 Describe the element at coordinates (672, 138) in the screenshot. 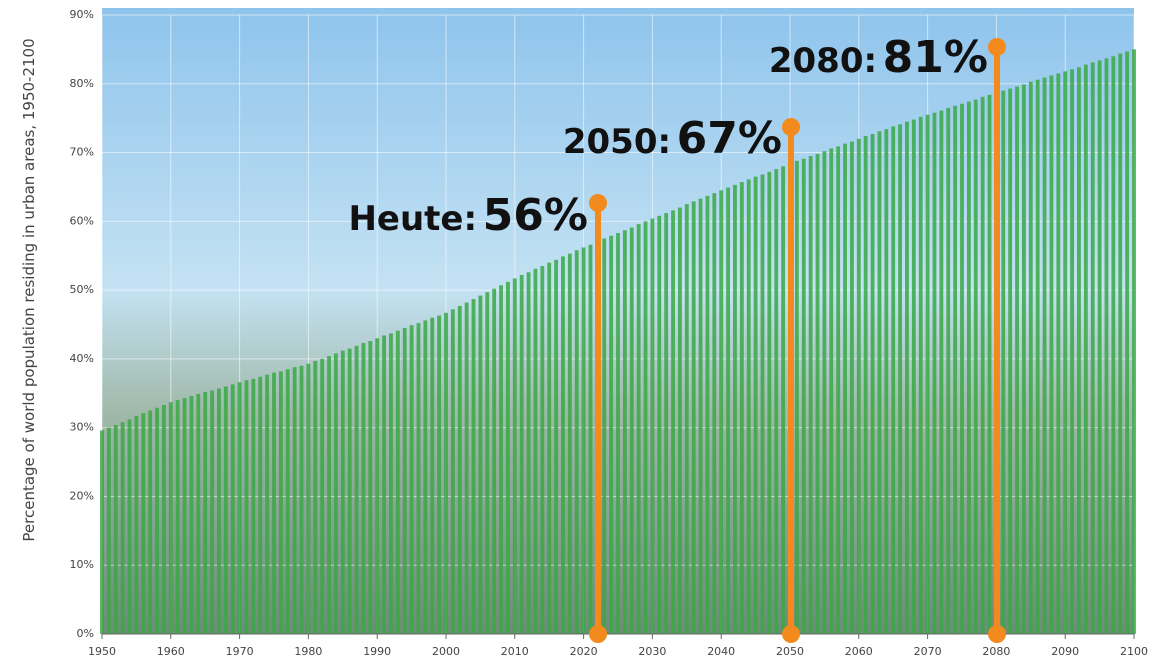

I see `annotation: 2050: 67%` at that location.